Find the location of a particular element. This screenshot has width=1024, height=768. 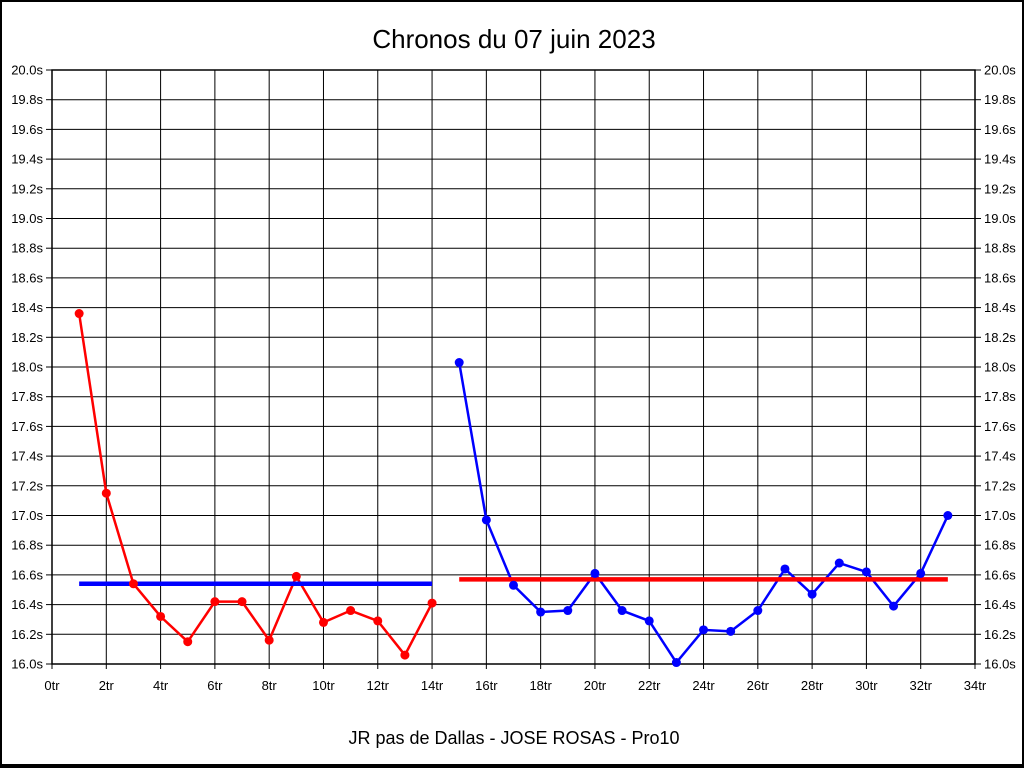

y-axis-label-left: 16.8s is located at coordinates (27, 545).